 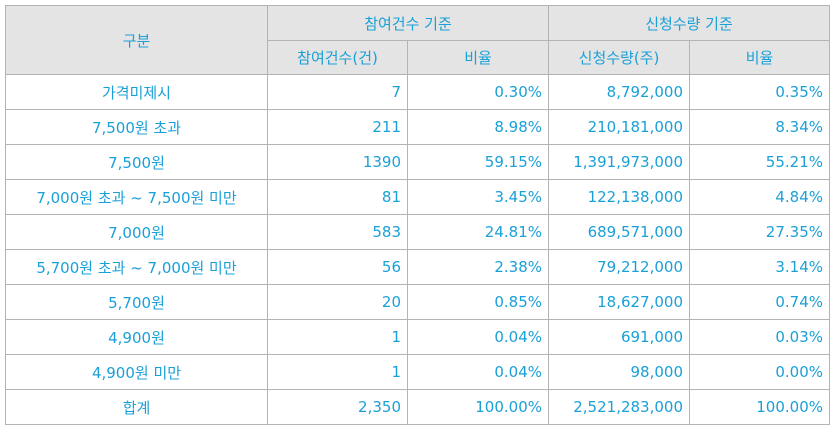 I want to click on application-ratio-cell: 0.74%, so click(x=759, y=302).